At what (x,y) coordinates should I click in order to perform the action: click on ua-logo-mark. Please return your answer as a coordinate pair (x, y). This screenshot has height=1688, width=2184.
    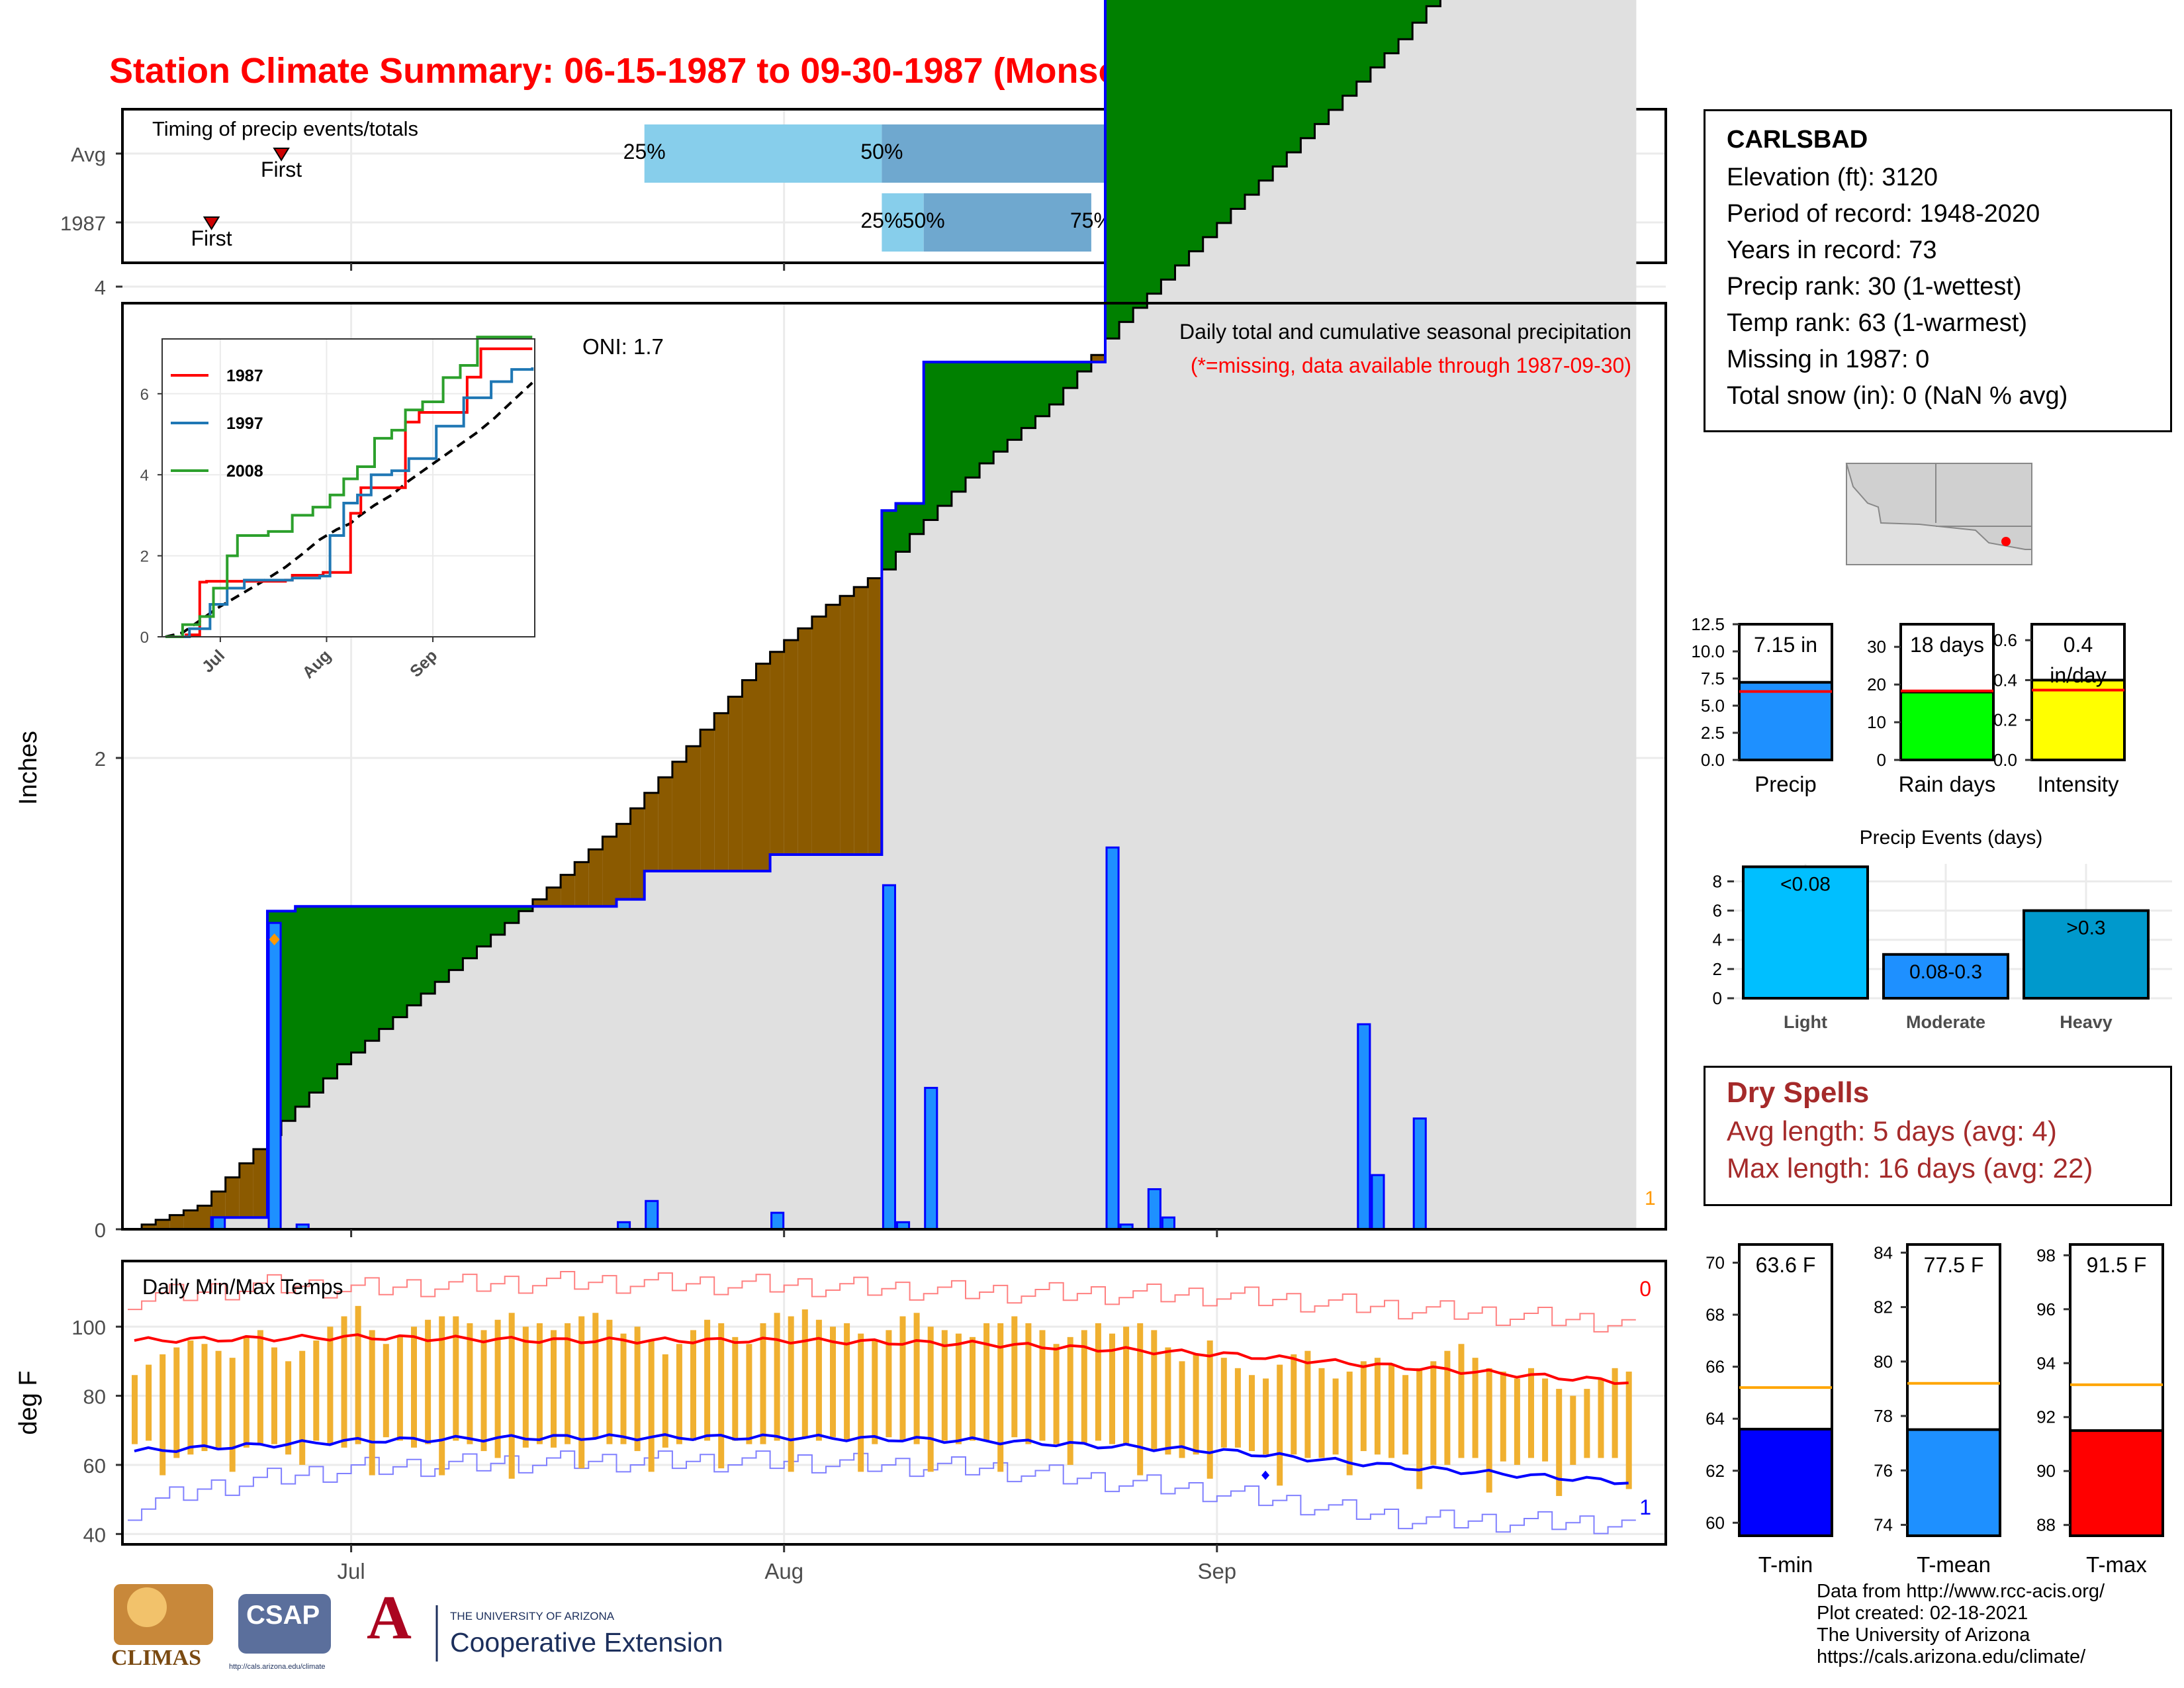
    Looking at the image, I should click on (393, 1619).